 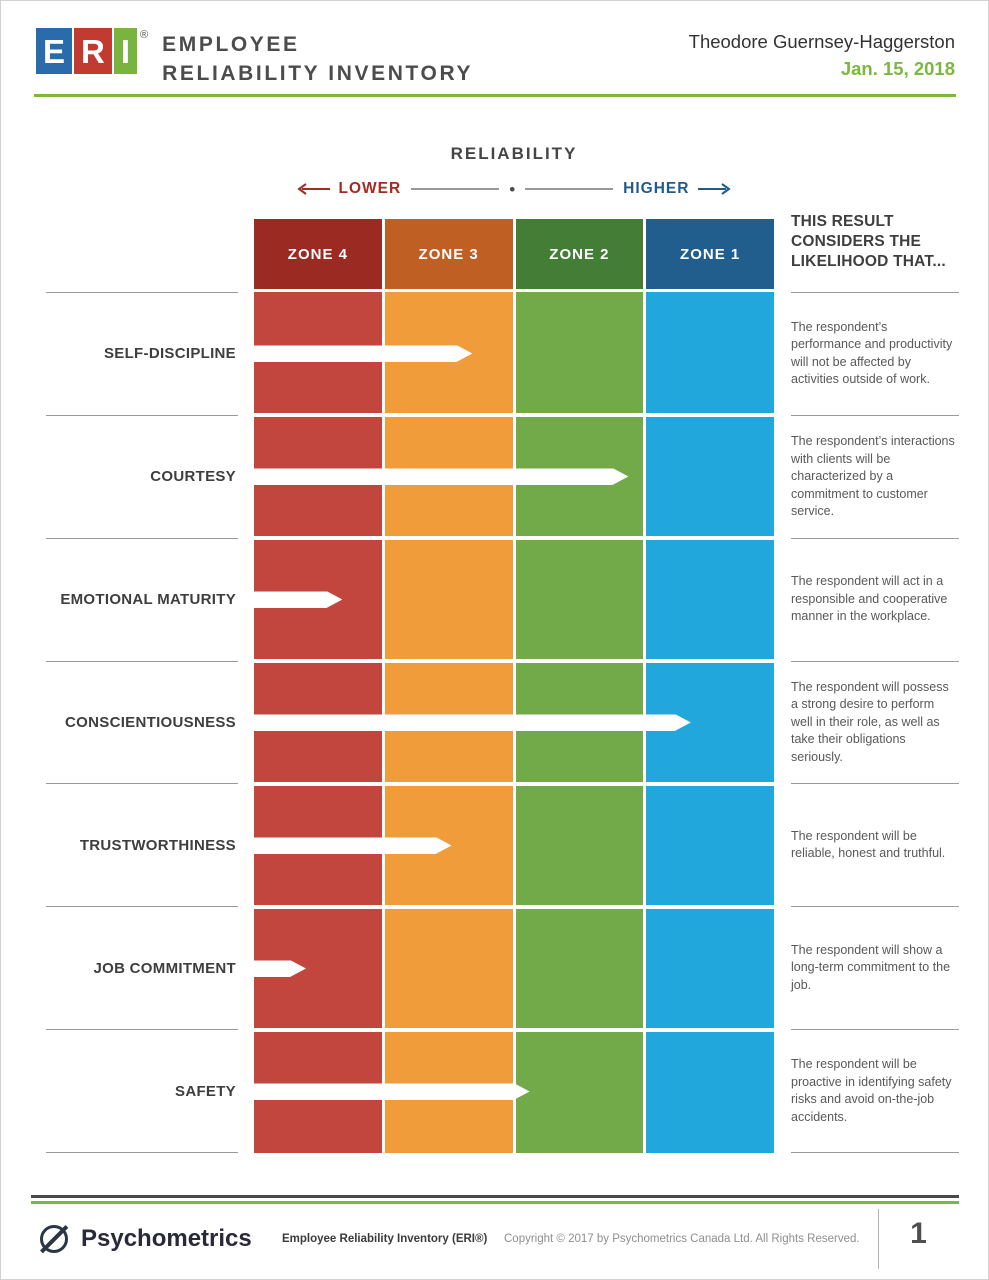 I want to click on axis-line-left, so click(x=455, y=189).